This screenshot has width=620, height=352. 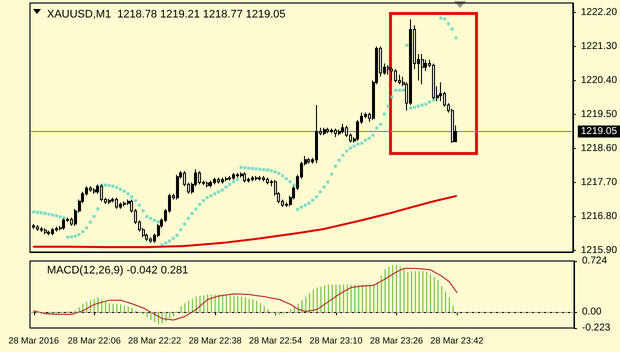 What do you see at coordinates (155, 341) in the screenshot?
I see `x-tick-label: 28 Mar 22:22` at bounding box center [155, 341].